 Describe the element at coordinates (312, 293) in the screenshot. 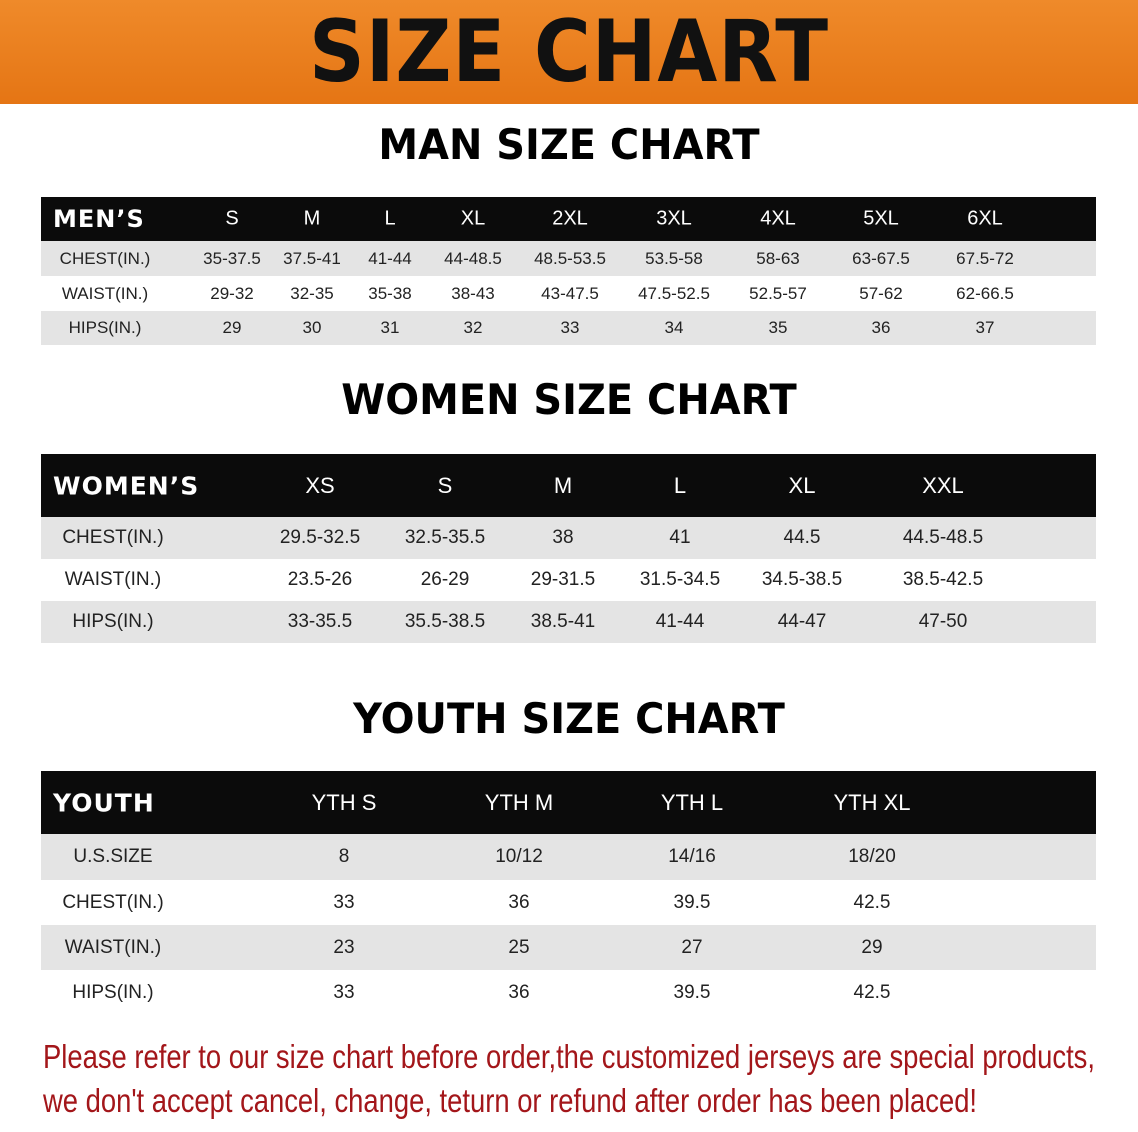

I see `measurement-value: 32-35` at that location.